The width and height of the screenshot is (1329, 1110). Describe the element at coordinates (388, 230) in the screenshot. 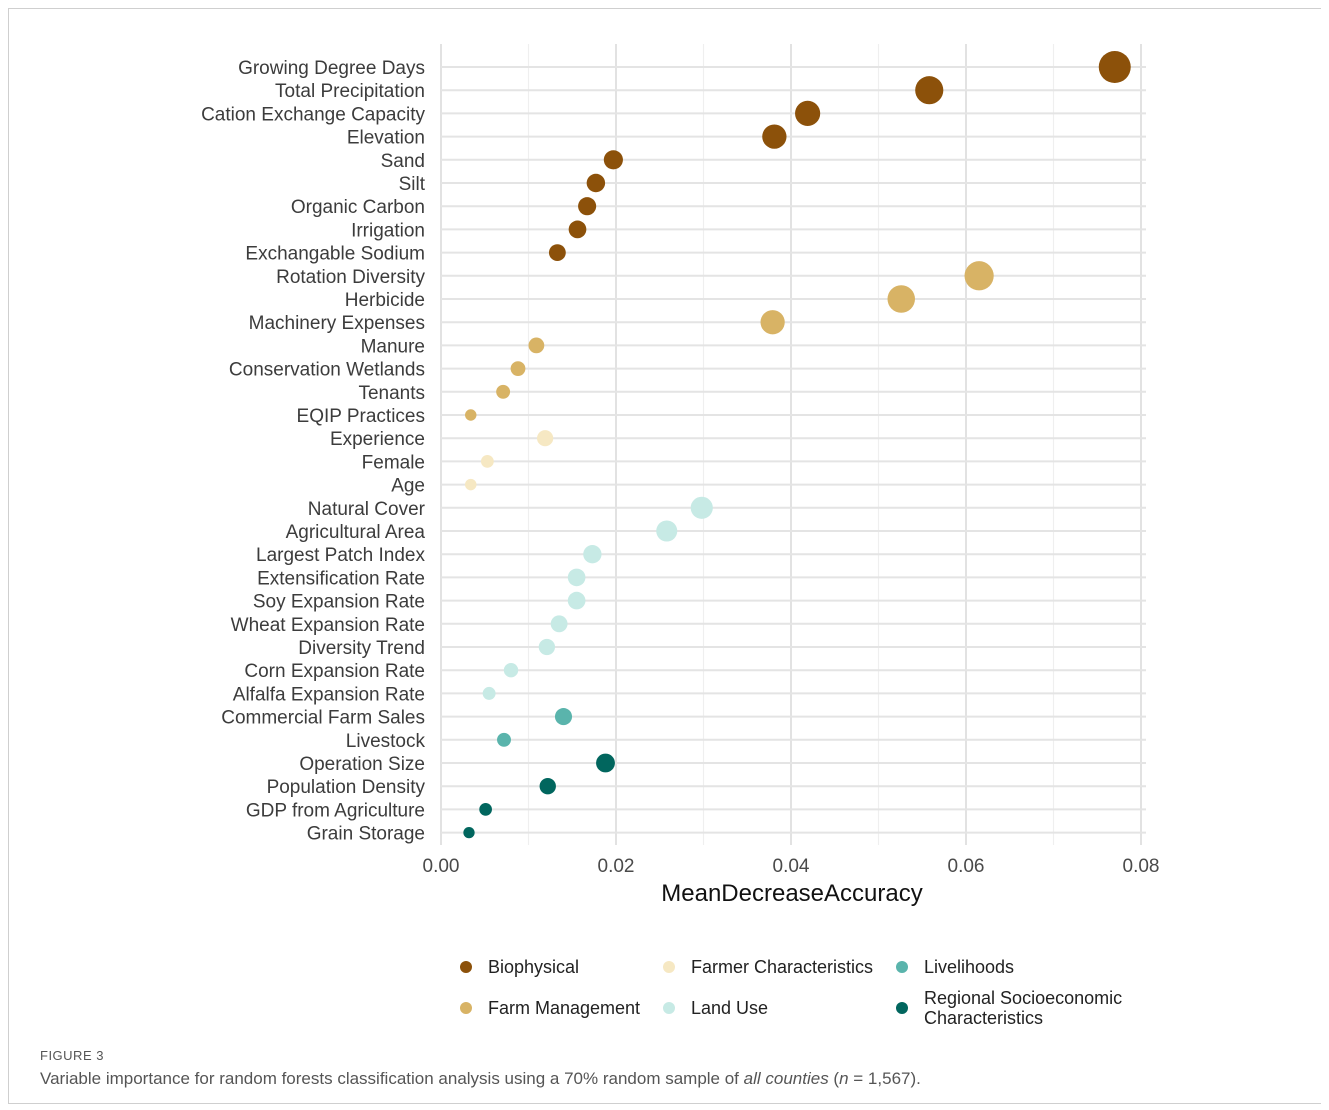

I see `y-tick-label: Irrigation` at that location.